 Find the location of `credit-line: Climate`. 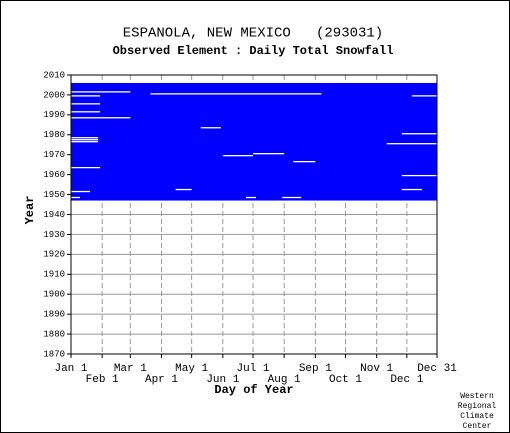

credit-line: Climate is located at coordinates (477, 416).